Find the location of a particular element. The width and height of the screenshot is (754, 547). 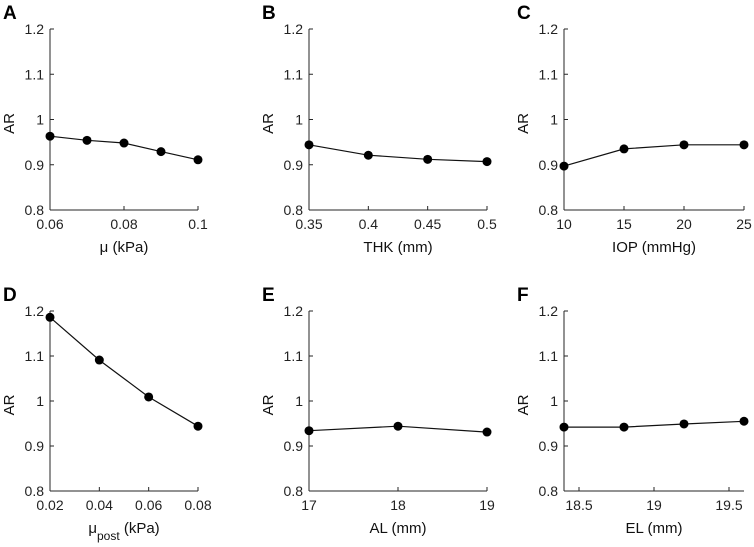

x-tick-label-d: 0.06 is located at coordinates (148, 505).